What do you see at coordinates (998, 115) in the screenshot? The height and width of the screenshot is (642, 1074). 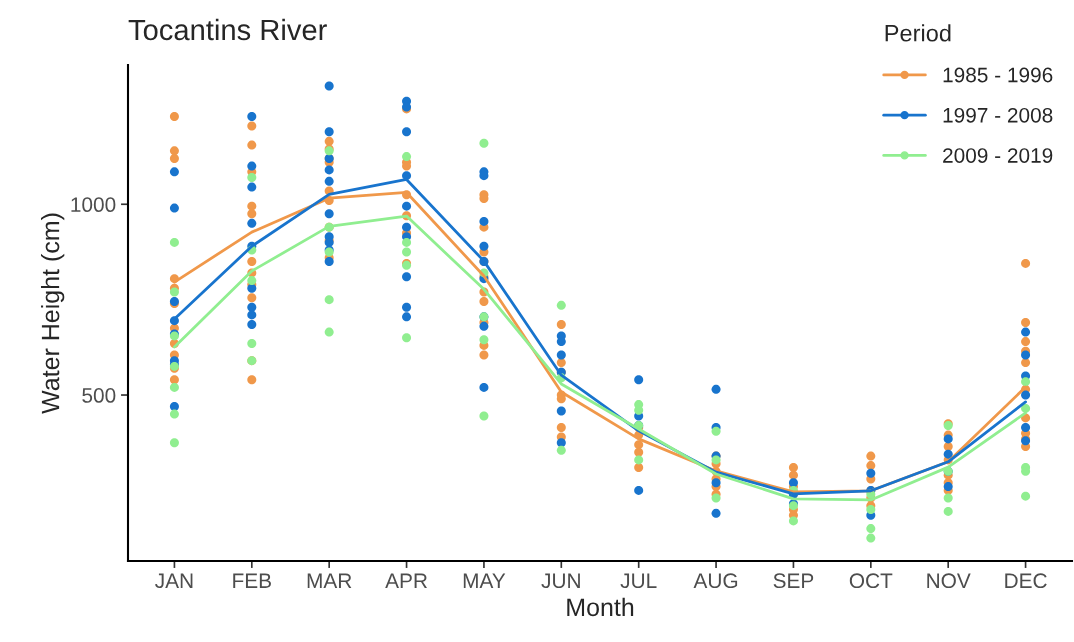 I see `legend-label: 1997 - 2008` at bounding box center [998, 115].